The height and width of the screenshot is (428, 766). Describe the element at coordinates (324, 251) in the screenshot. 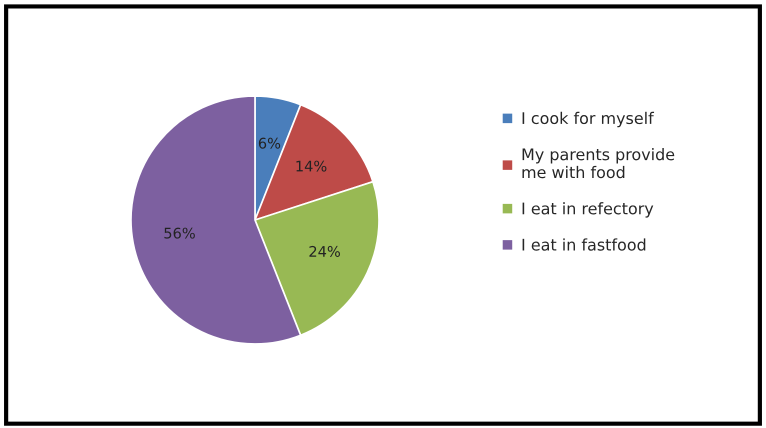

I see `data-label: 24%` at that location.